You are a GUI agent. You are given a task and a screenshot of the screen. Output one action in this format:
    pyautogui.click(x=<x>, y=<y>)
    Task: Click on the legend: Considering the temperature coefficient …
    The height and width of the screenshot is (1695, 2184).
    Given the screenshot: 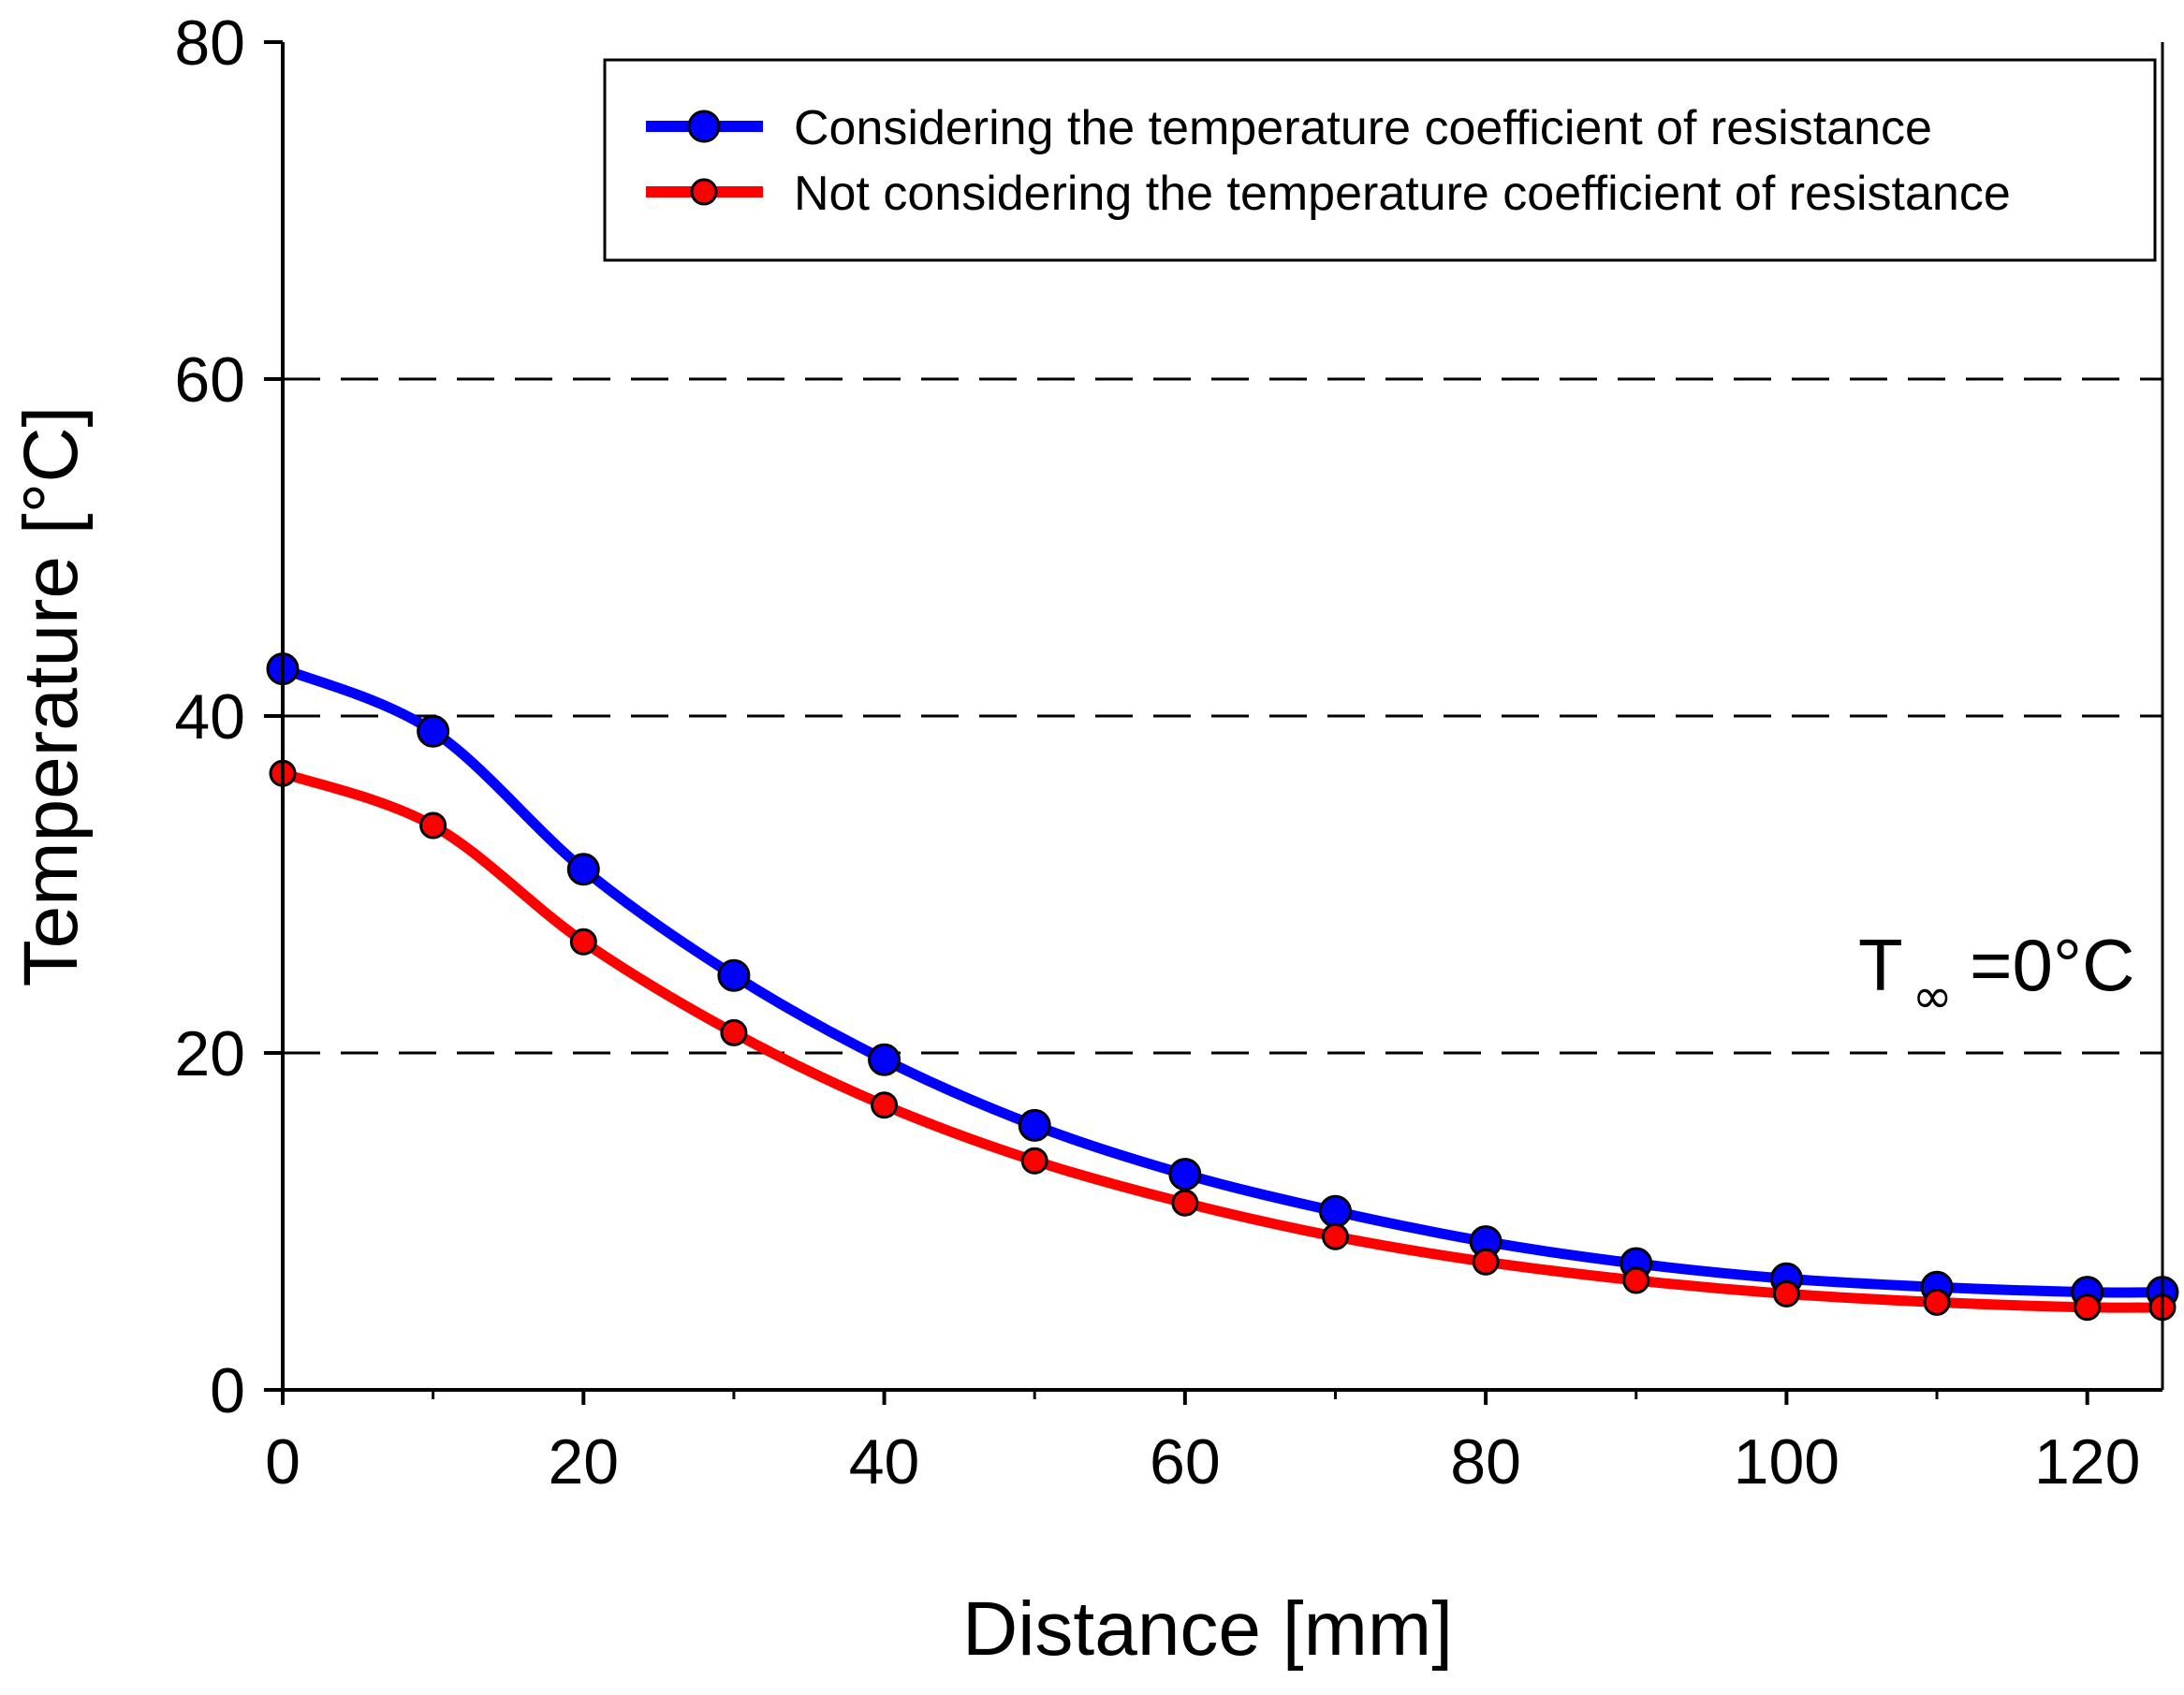 What is the action you would take?
    pyautogui.click(x=1380, y=160)
    